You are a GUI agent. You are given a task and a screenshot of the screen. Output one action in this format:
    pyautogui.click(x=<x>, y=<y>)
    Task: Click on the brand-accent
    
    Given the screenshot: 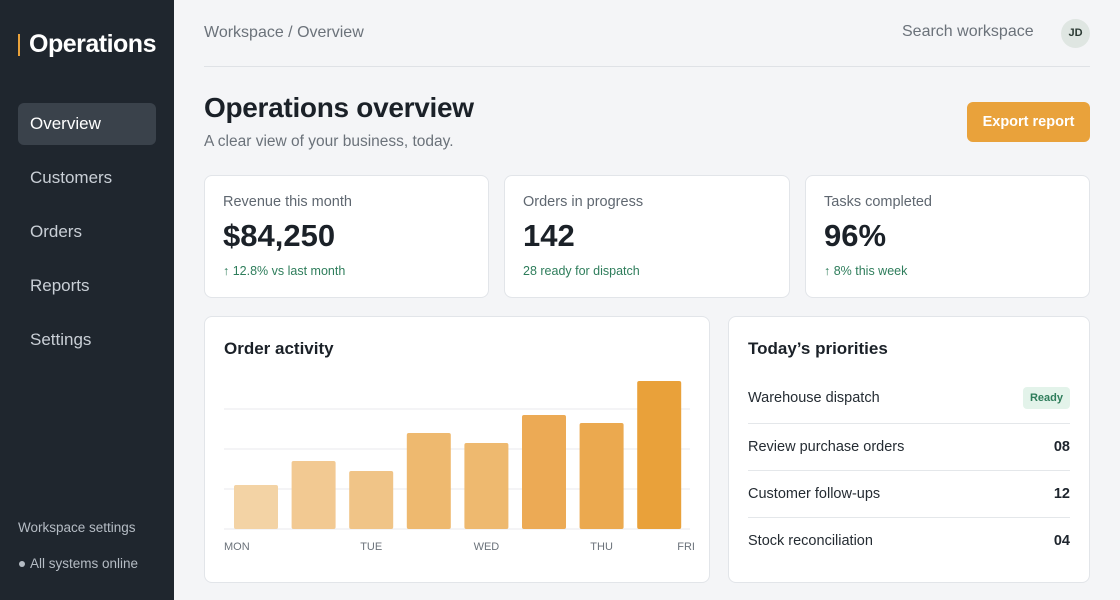 What is the action you would take?
    pyautogui.click(x=19, y=45)
    